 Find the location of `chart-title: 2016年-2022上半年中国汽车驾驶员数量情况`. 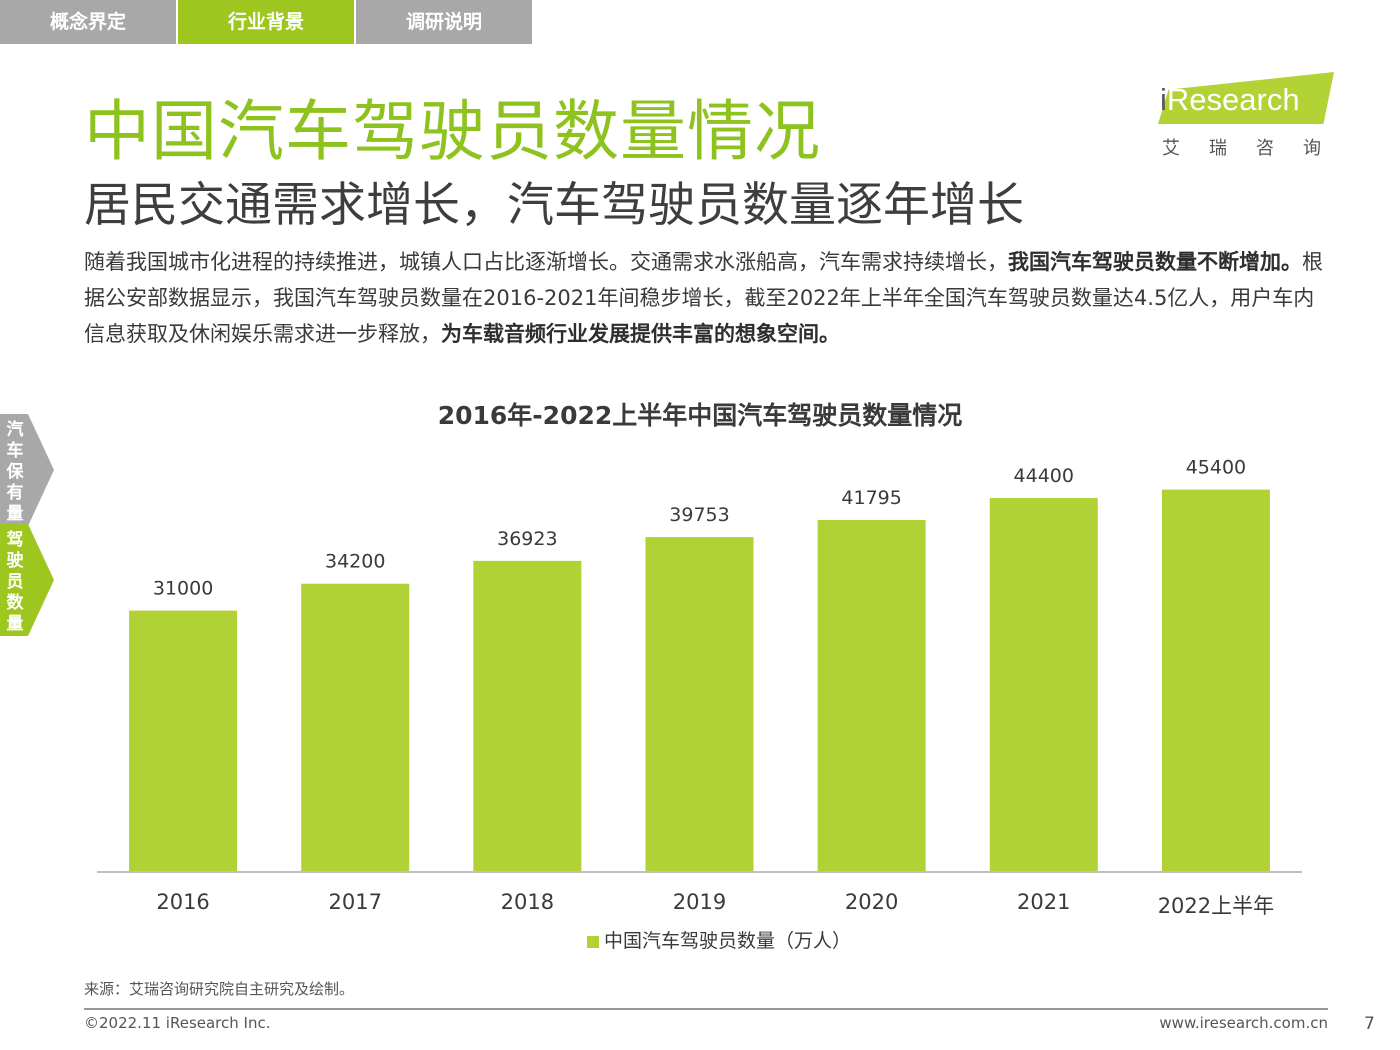

chart-title: 2016年-2022上半年中国汽车驾驶员数量情况 is located at coordinates (700, 415).